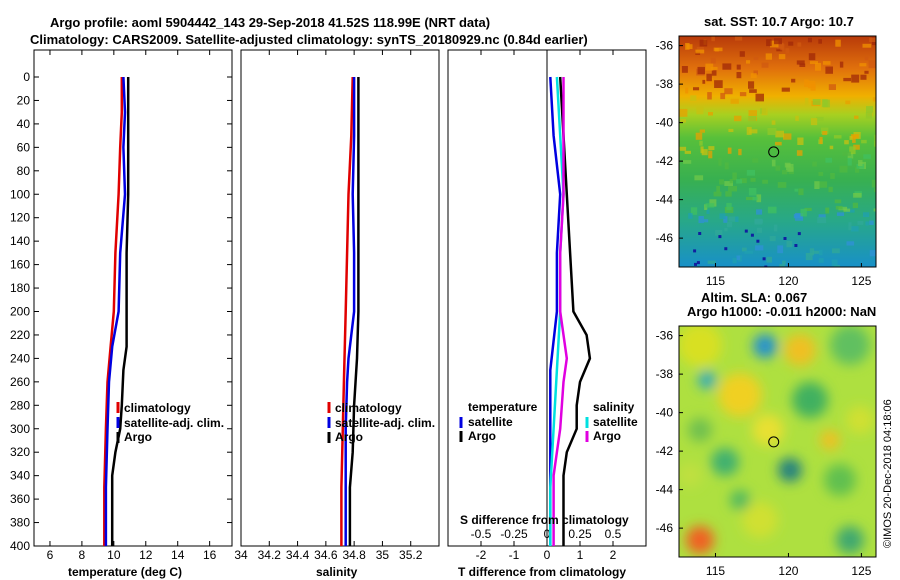 This screenshot has width=900, height=580. What do you see at coordinates (542, 572) in the screenshot?
I see `difference-xlabel: T difference from climatology` at bounding box center [542, 572].